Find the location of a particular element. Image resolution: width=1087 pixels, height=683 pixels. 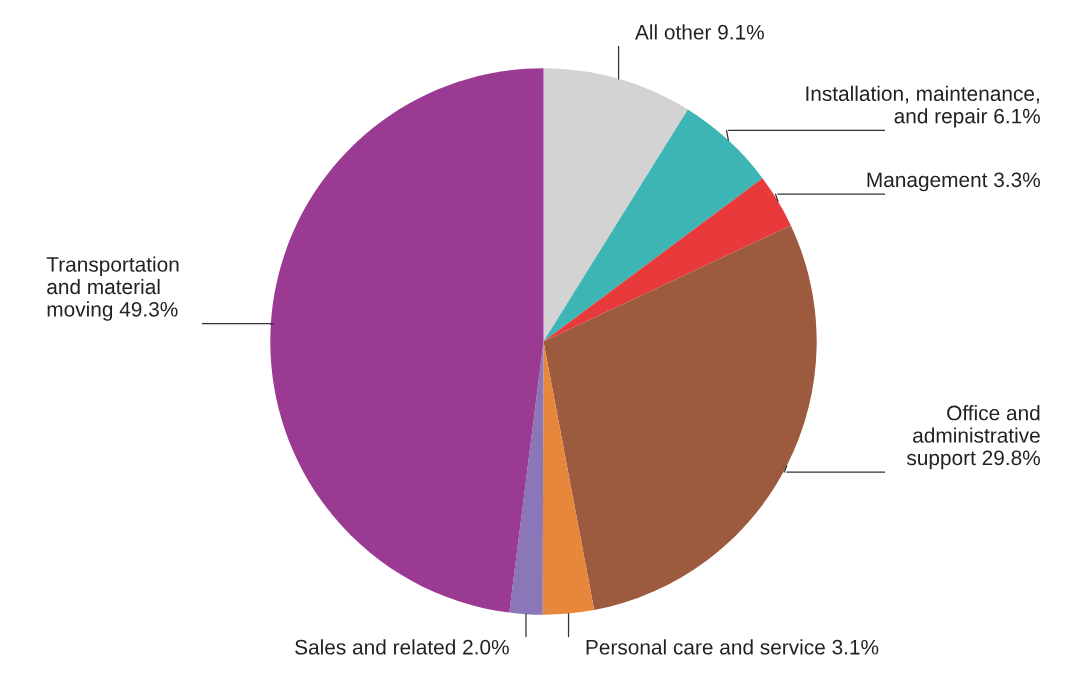

slice-label: Transportation and material moving 49.3% is located at coordinates (112, 288).